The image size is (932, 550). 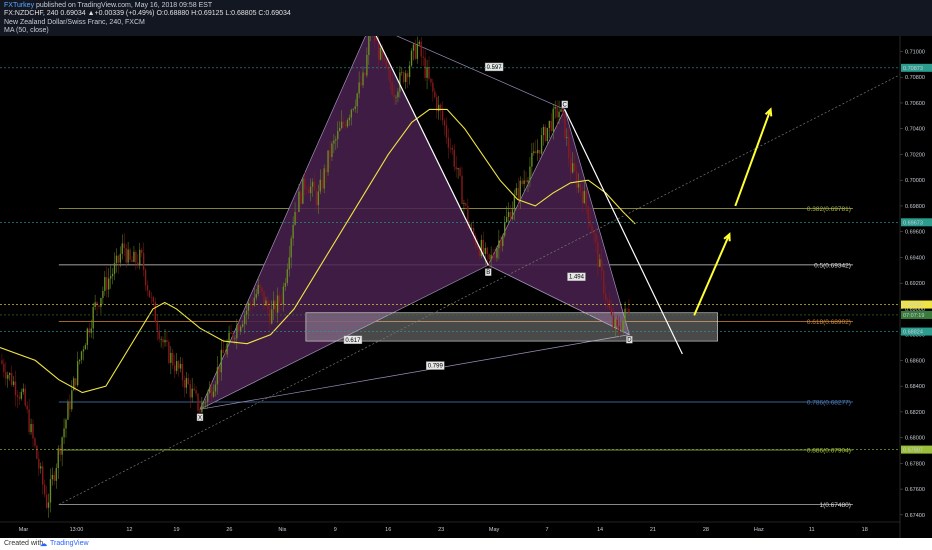 I want to click on price-badge-label: 0.68824, so click(x=913, y=333).